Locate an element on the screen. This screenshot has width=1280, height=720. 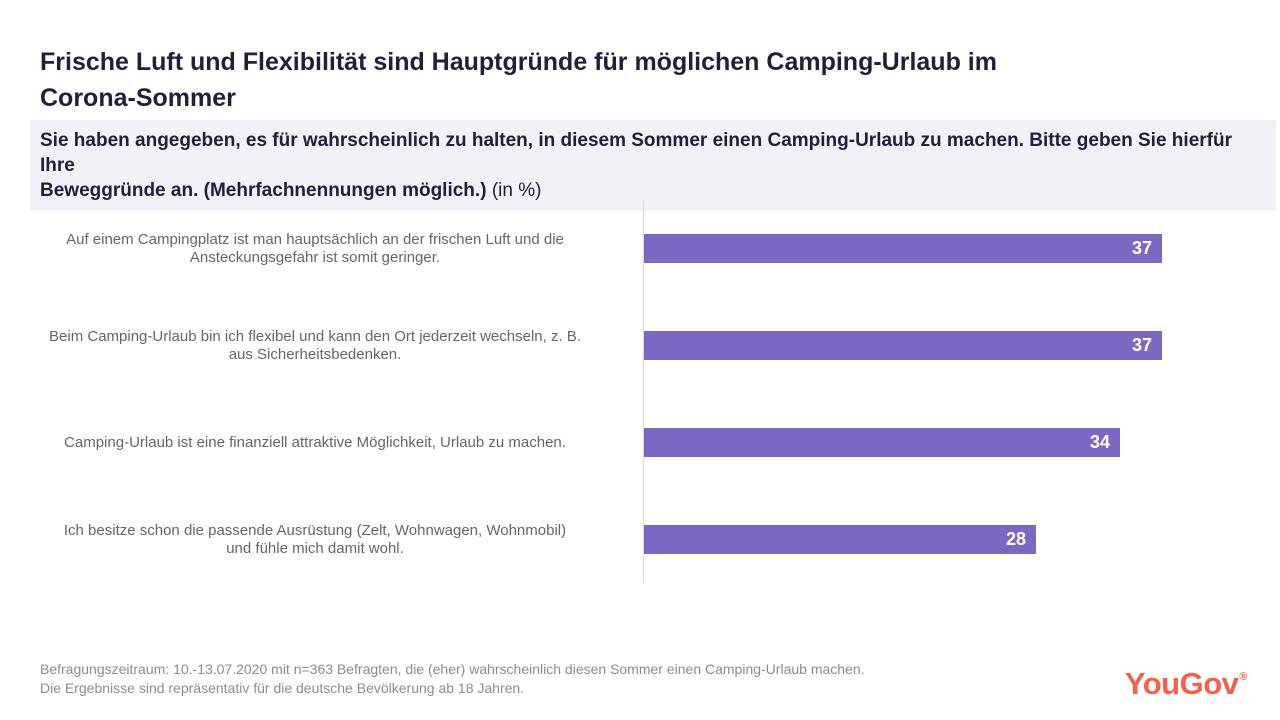
yougov-logo: YouGov® is located at coordinates (1186, 684).